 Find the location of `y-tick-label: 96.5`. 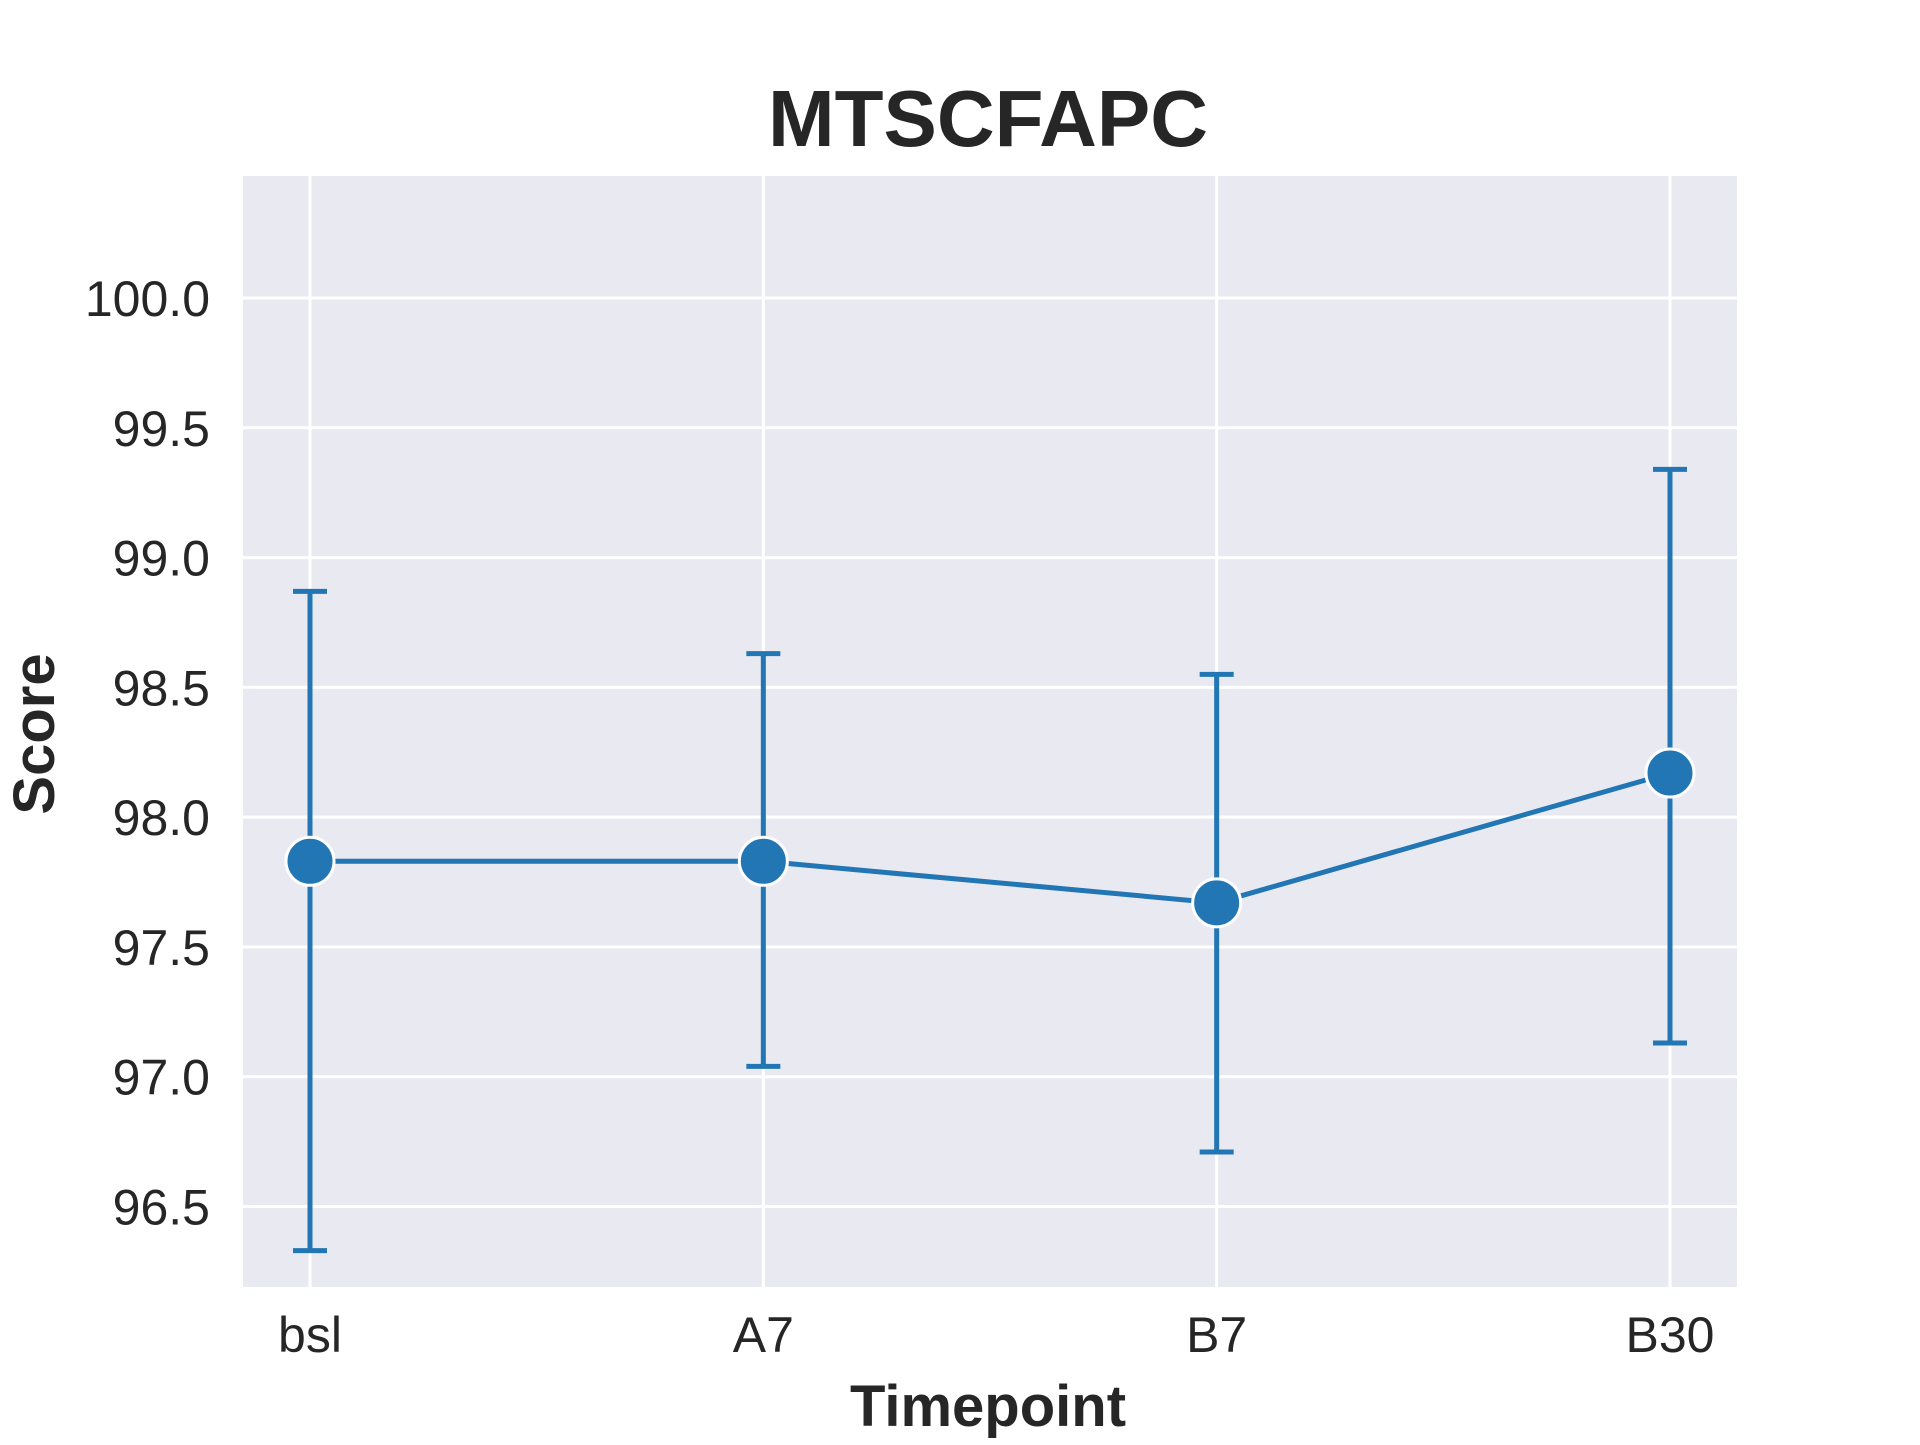

y-tick-label: 96.5 is located at coordinates (161, 1208).